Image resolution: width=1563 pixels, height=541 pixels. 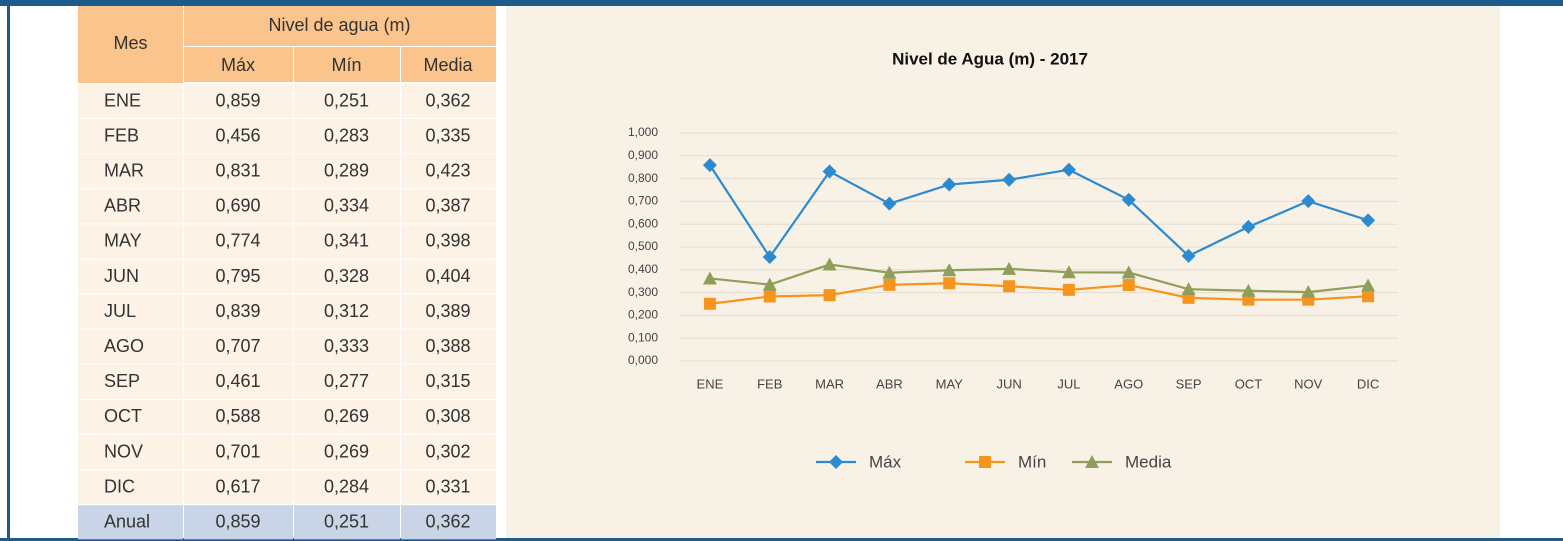 What do you see at coordinates (346, 486) in the screenshot?
I see `cell-text: 0,284` at bounding box center [346, 486].